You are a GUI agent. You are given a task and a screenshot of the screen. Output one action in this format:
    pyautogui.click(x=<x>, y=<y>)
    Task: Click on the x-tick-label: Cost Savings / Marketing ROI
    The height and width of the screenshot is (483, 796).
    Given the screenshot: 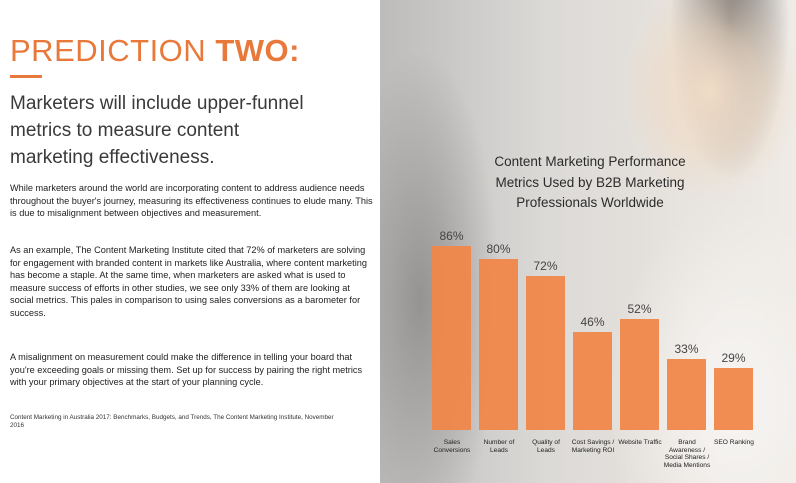 What is the action you would take?
    pyautogui.click(x=593, y=446)
    